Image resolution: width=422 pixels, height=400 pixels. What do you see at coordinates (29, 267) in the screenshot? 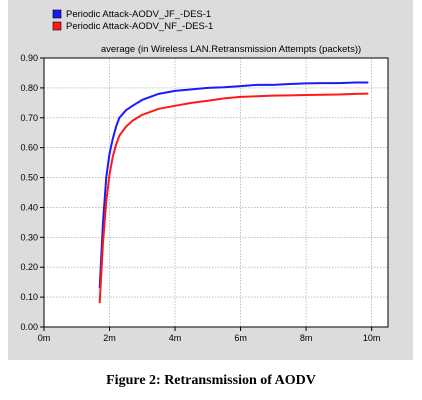
I see `y-tick-label: 0.20` at bounding box center [29, 267].